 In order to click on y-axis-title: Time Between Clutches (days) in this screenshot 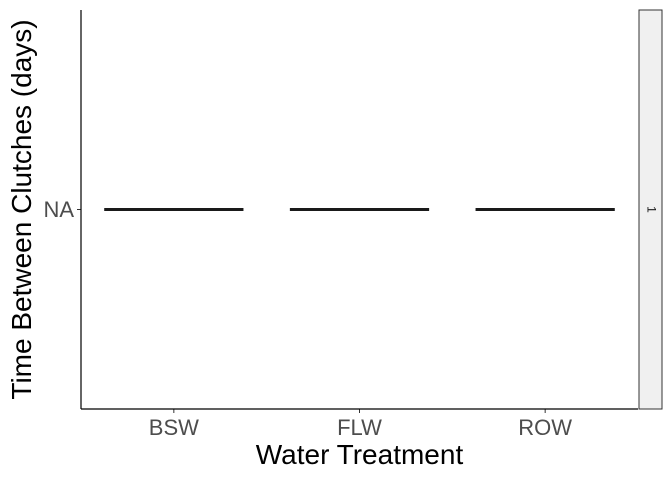, I will do `click(21, 209)`.